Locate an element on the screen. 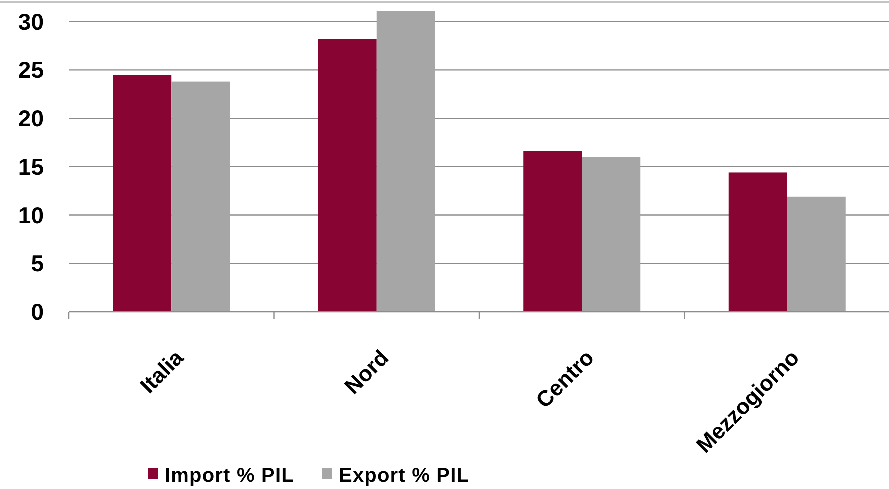  y-tick-label: 30 is located at coordinates (31, 21).